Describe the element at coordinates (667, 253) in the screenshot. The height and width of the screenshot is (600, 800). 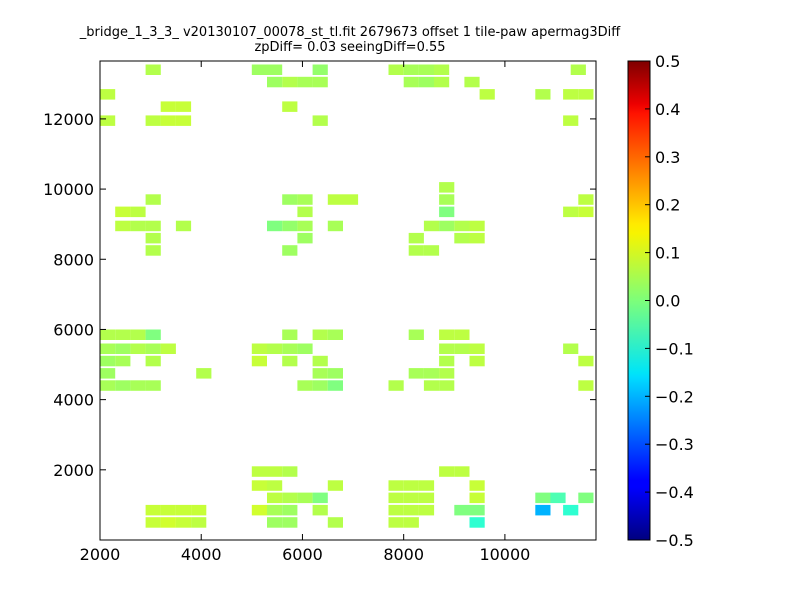
I see `colorbar-tick-label: 0.1` at that location.